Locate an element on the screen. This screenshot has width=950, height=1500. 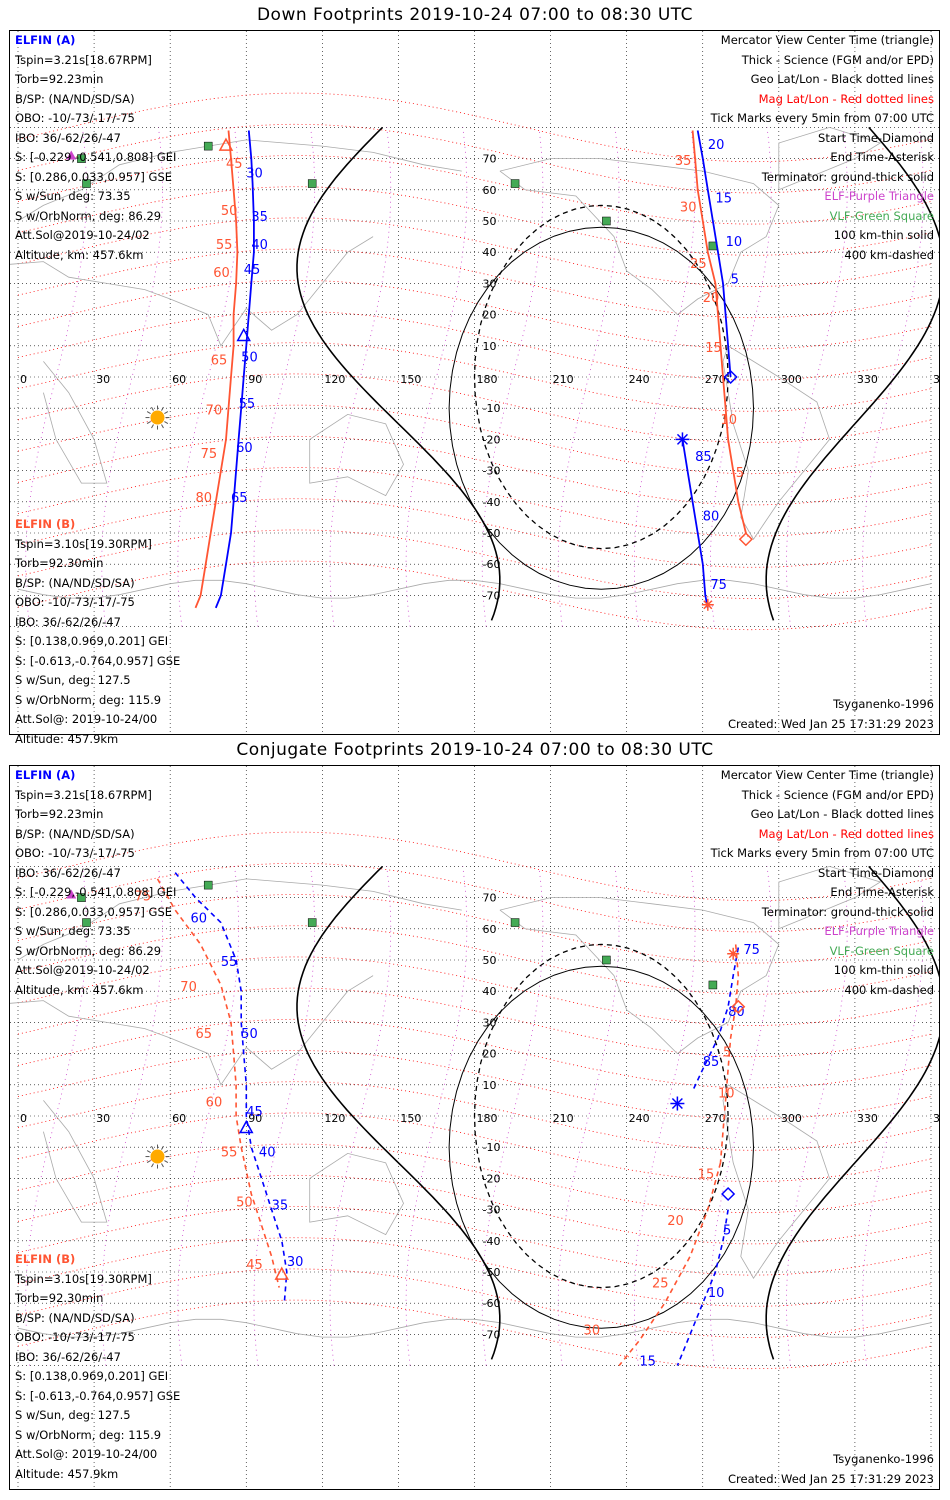
tick-label: 65 is located at coordinates (239, 498).